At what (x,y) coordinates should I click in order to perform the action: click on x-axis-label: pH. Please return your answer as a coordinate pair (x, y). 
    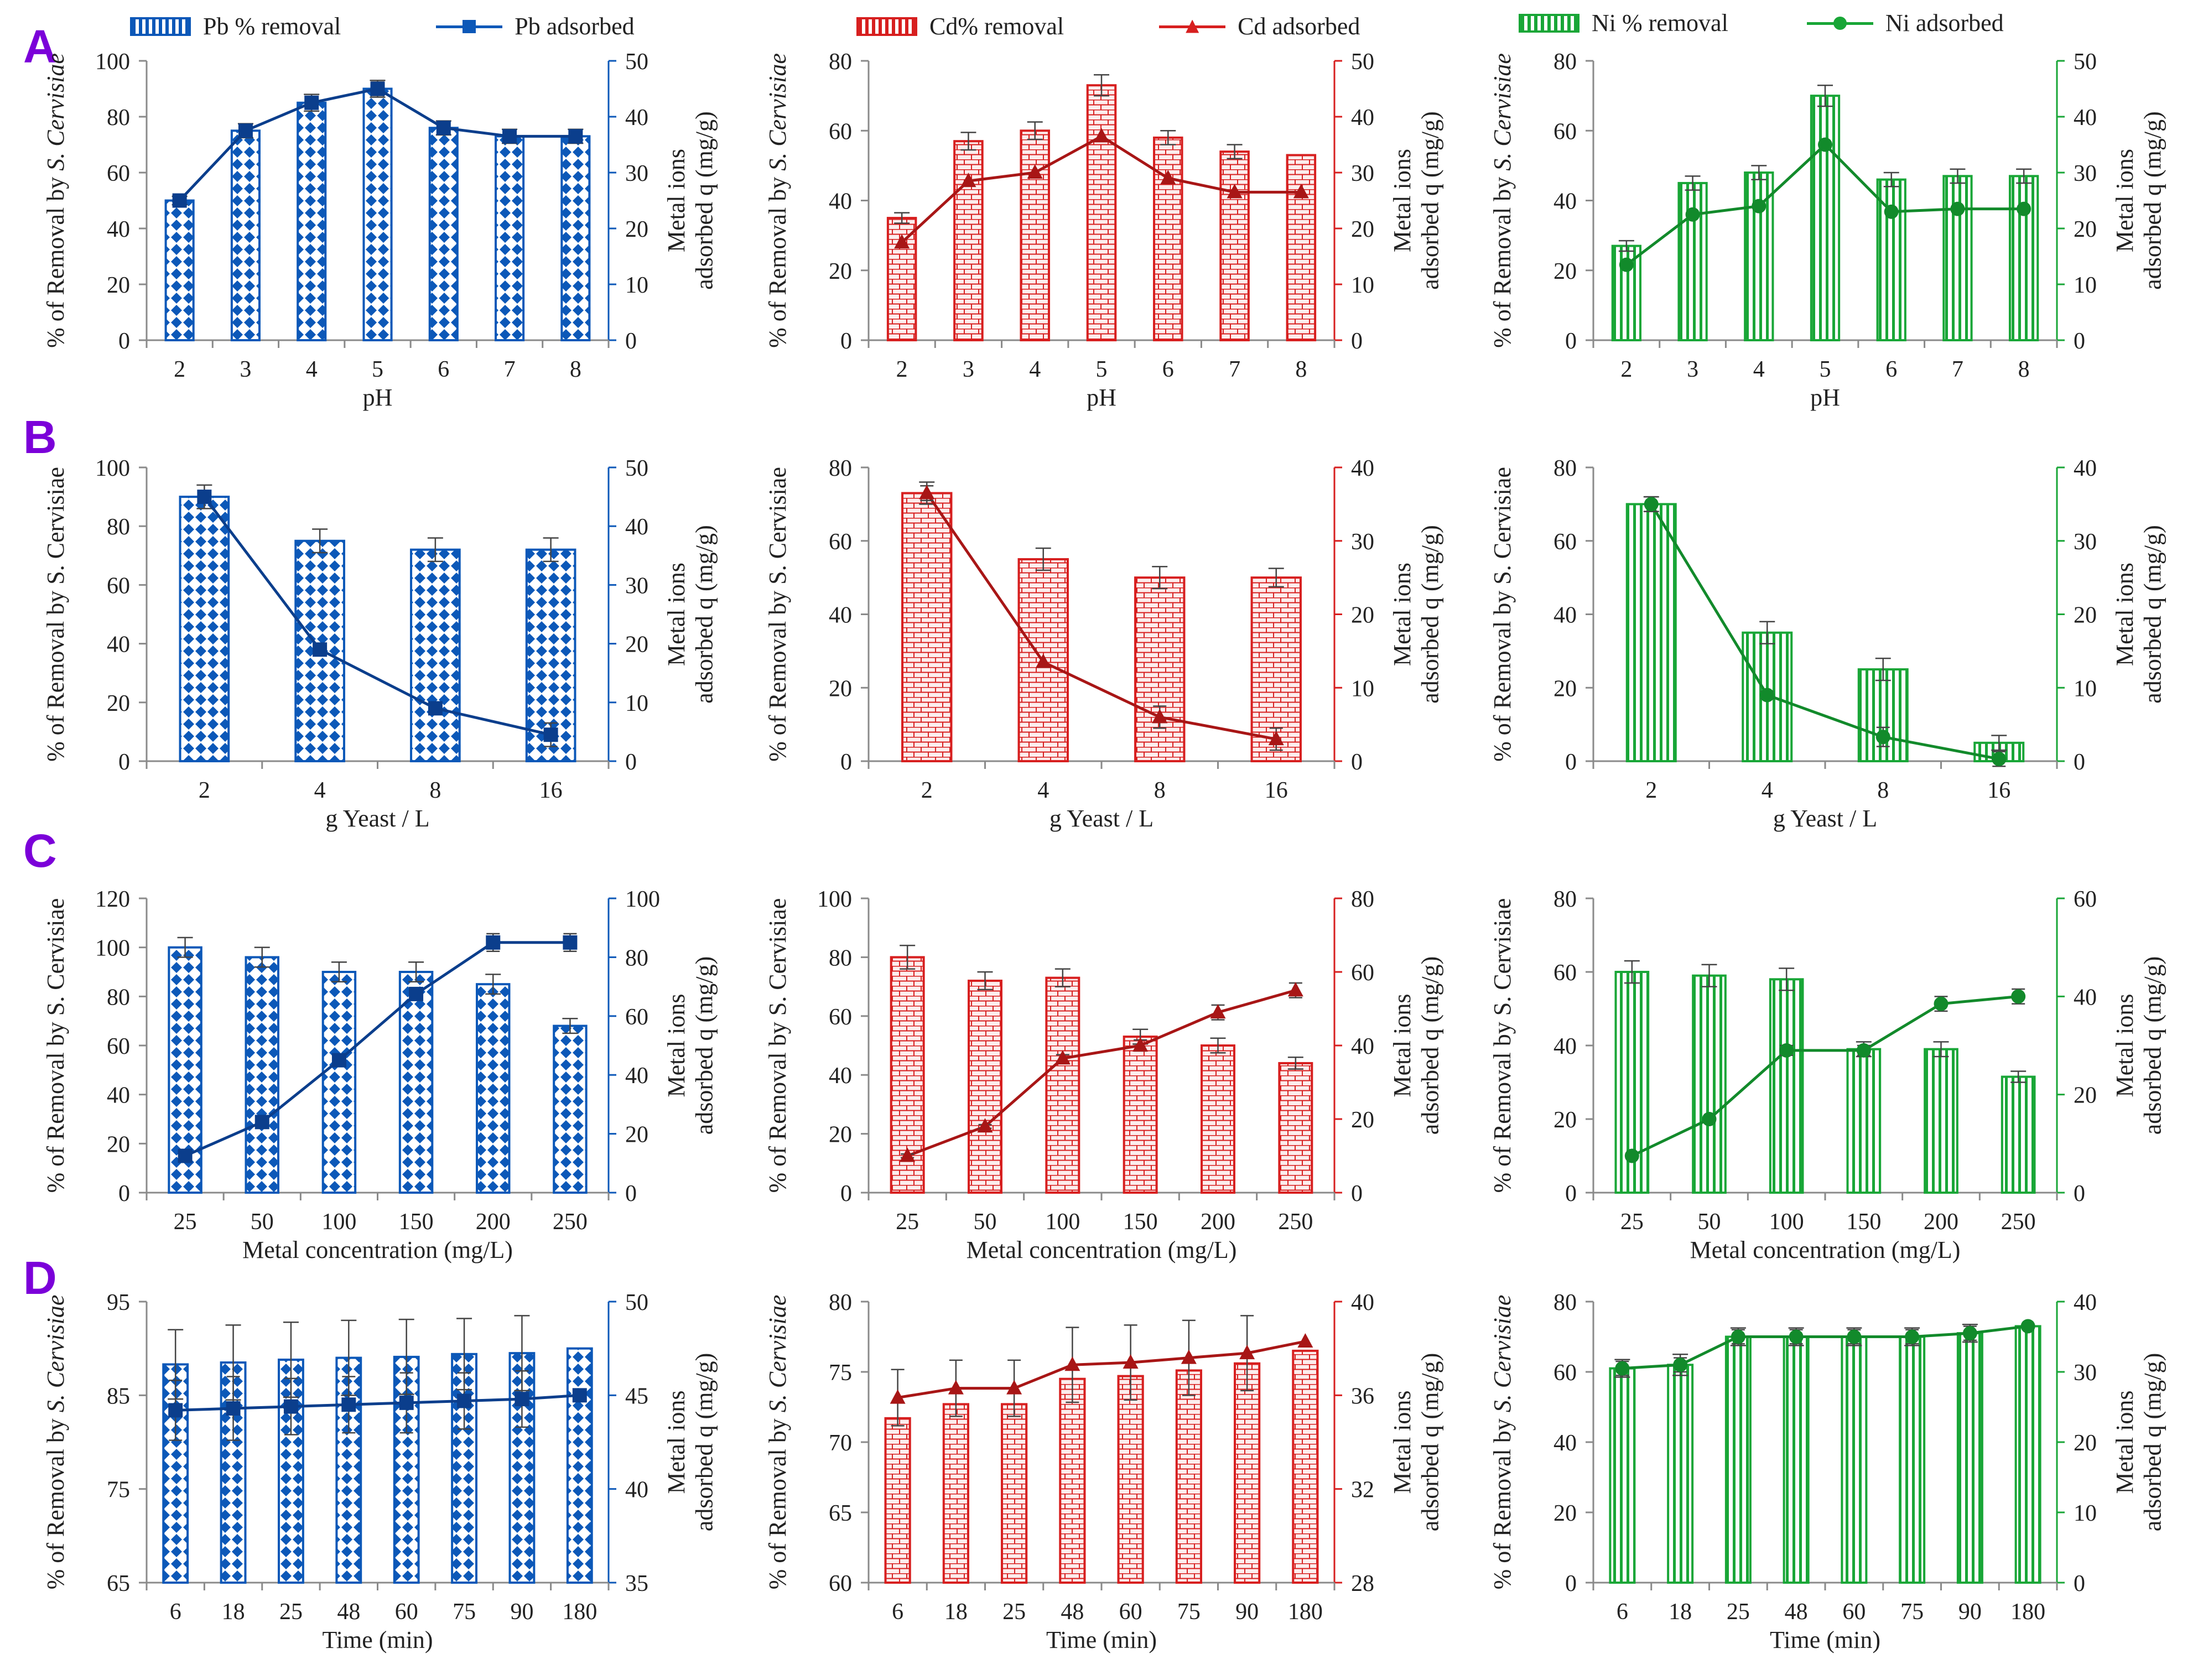
    Looking at the image, I should click on (1825, 397).